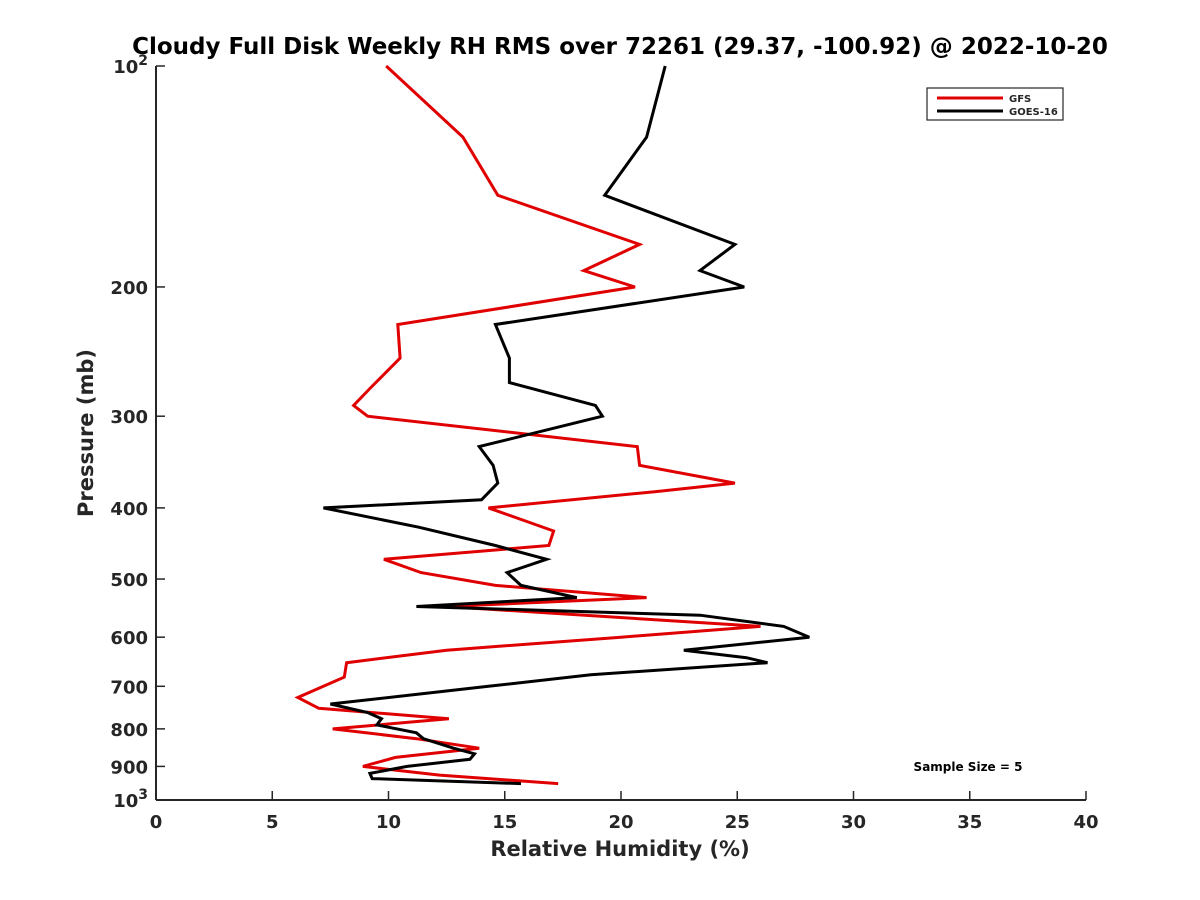 Image resolution: width=1200 pixels, height=900 pixels. Describe the element at coordinates (1085, 822) in the screenshot. I see `x-tick-label: 40` at that location.